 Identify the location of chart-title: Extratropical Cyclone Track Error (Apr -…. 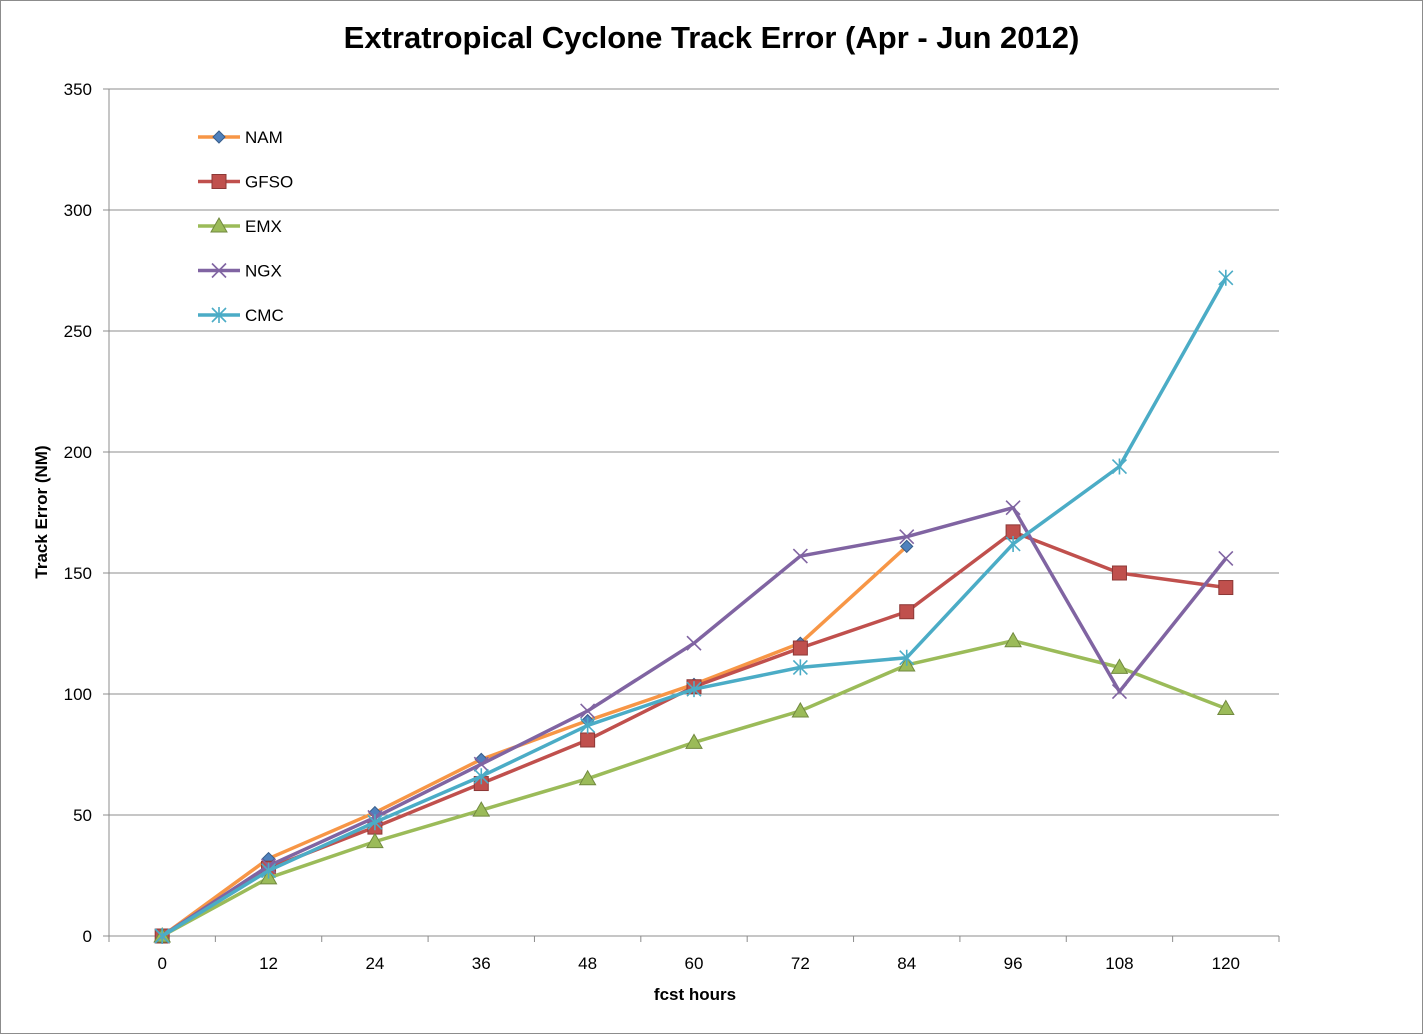
(711, 37).